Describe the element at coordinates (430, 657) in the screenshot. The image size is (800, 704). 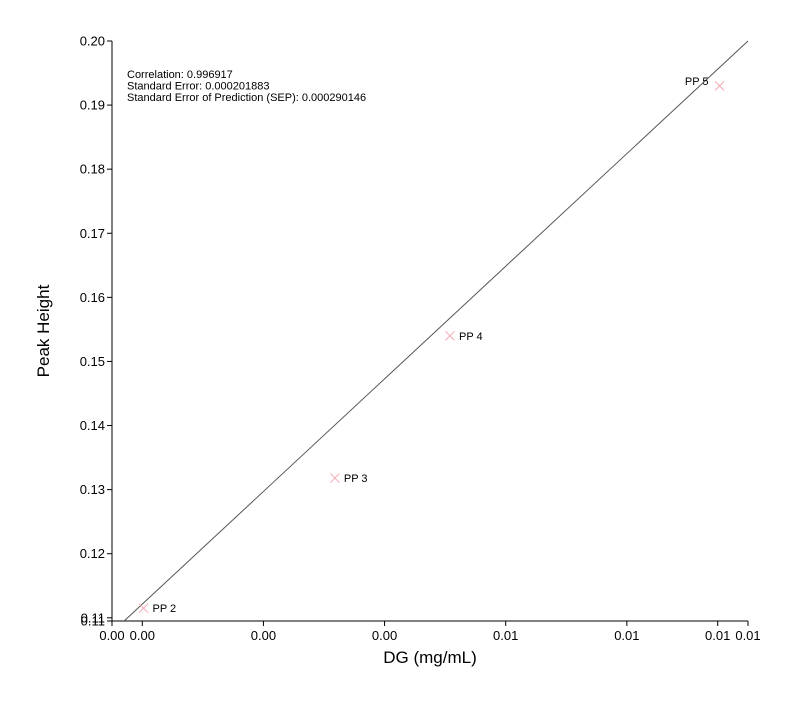
I see `x-axis-title: DG (mg/mL)` at that location.